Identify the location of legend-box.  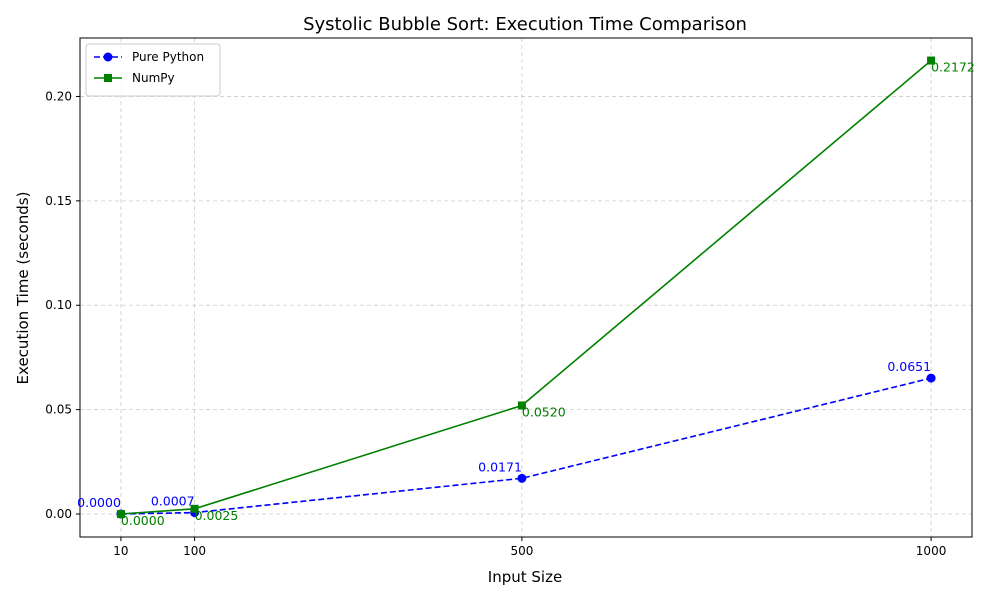
(153, 70).